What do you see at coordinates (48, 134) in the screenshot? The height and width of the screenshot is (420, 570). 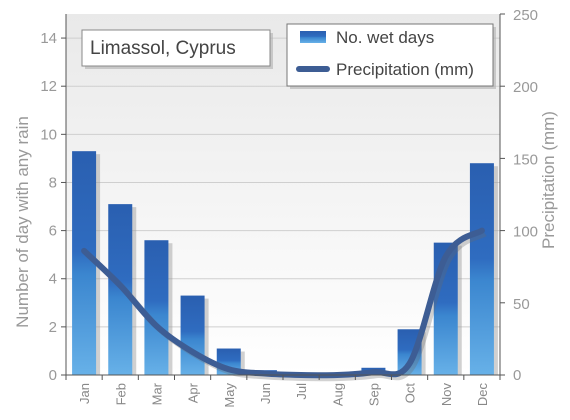 I see `y-tick-label: 10` at bounding box center [48, 134].